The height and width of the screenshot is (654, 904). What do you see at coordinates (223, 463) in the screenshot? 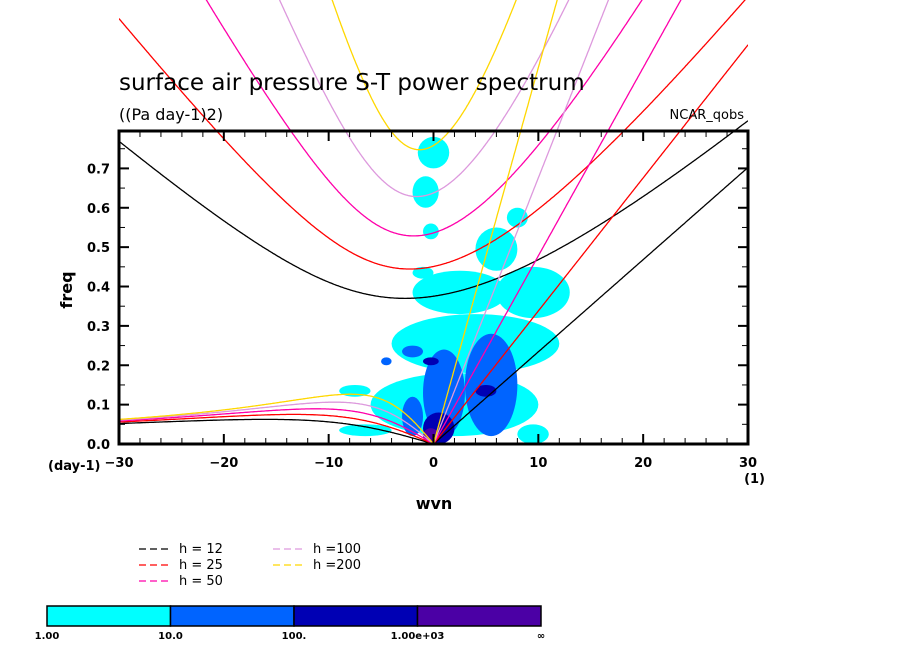
I see `x-tick-label: −20` at bounding box center [223, 463].